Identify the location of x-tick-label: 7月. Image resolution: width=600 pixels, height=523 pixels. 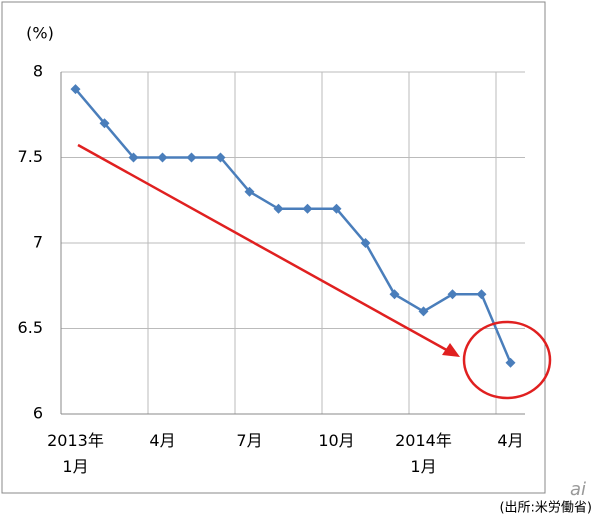
(249, 440).